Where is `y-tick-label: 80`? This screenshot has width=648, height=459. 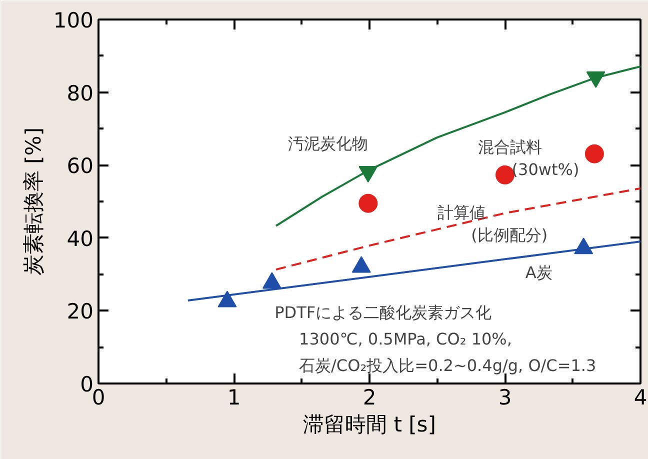
y-tick-label: 80 is located at coordinates (80, 93).